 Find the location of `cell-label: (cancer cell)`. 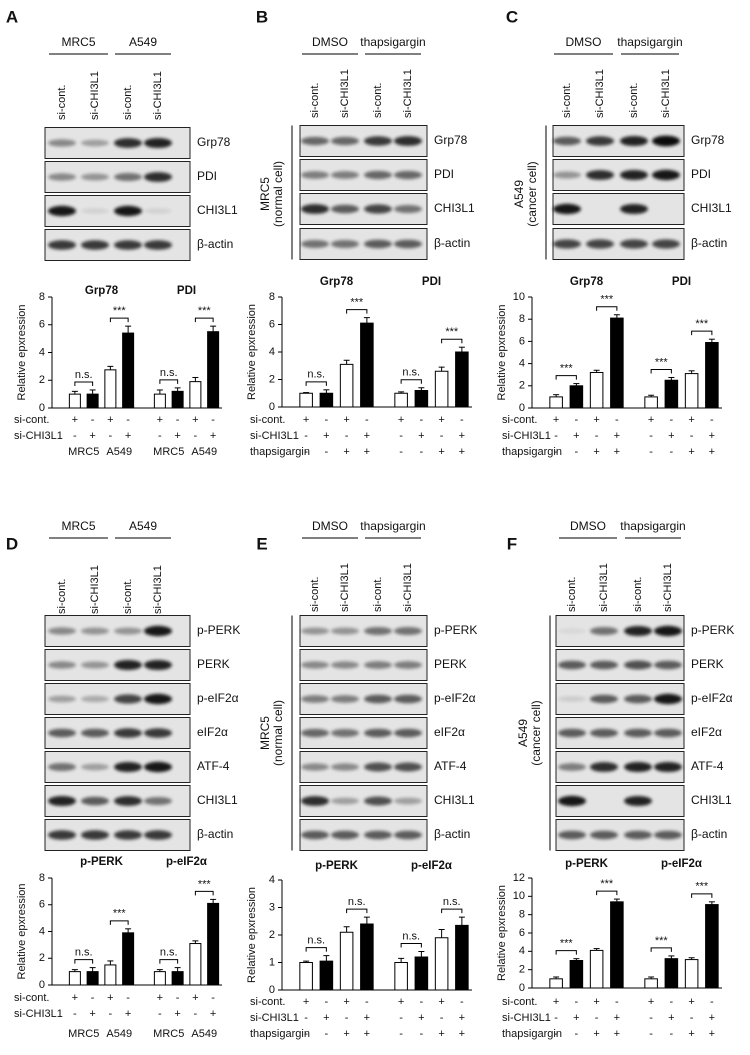

cell-label: (cancer cell) is located at coordinates (532, 193).